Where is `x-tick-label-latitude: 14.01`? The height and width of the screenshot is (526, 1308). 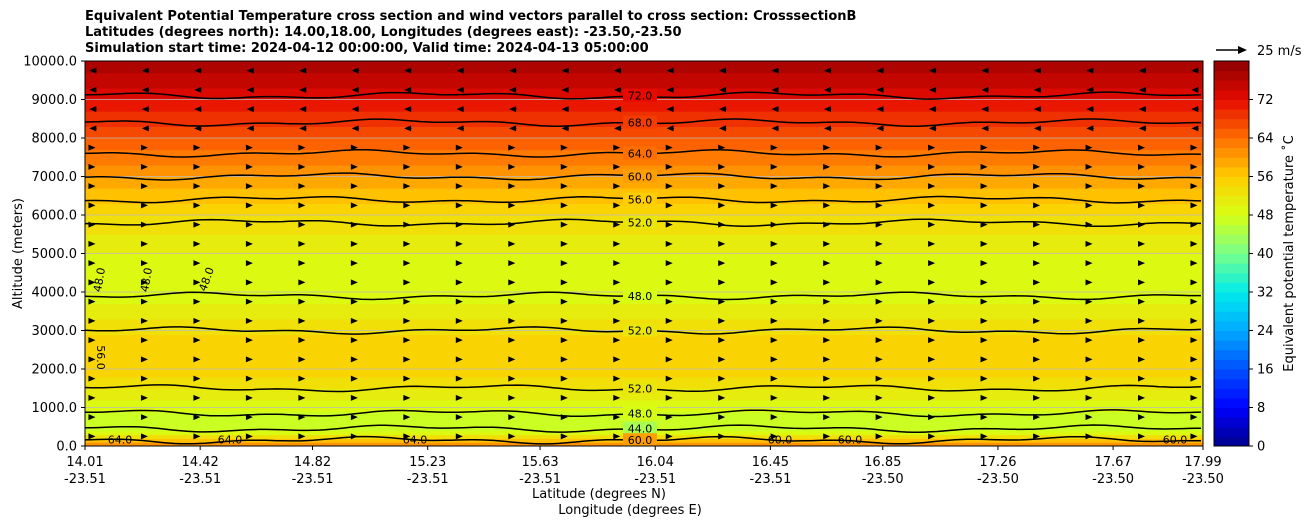 x-tick-label-latitude: 14.01 is located at coordinates (84, 462).